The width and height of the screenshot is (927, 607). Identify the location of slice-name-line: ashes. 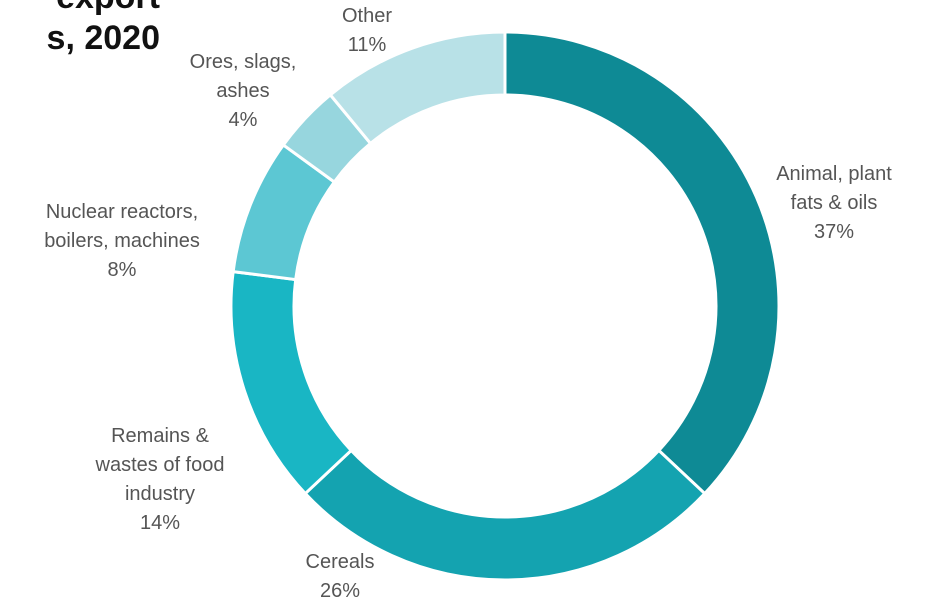
(242, 91).